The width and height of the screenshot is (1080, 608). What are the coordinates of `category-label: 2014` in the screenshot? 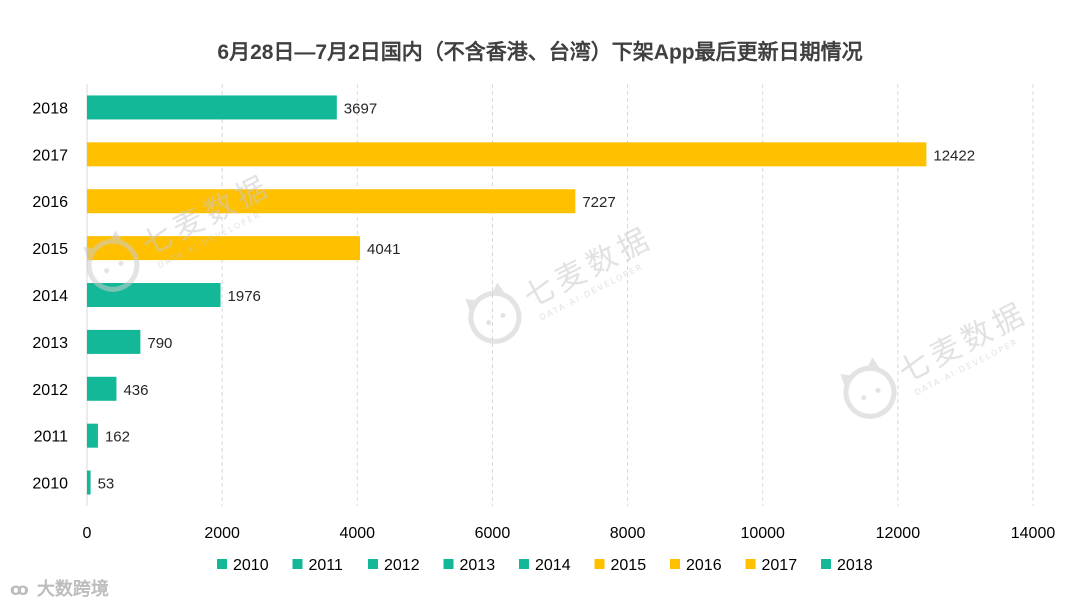 It's located at (50, 296).